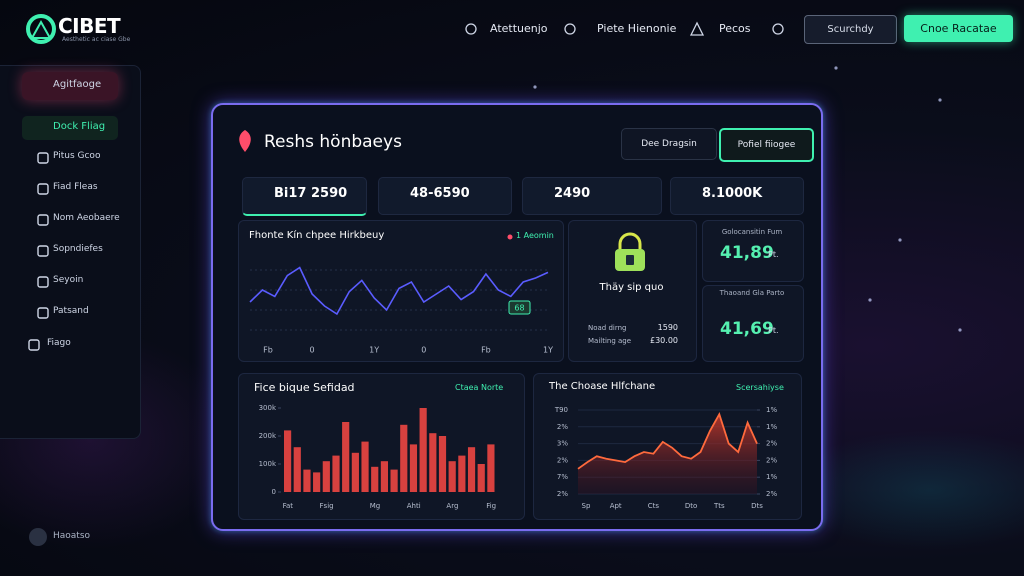  What do you see at coordinates (637, 28) in the screenshot?
I see `nav-link: Piete Hienonie` at bounding box center [637, 28].